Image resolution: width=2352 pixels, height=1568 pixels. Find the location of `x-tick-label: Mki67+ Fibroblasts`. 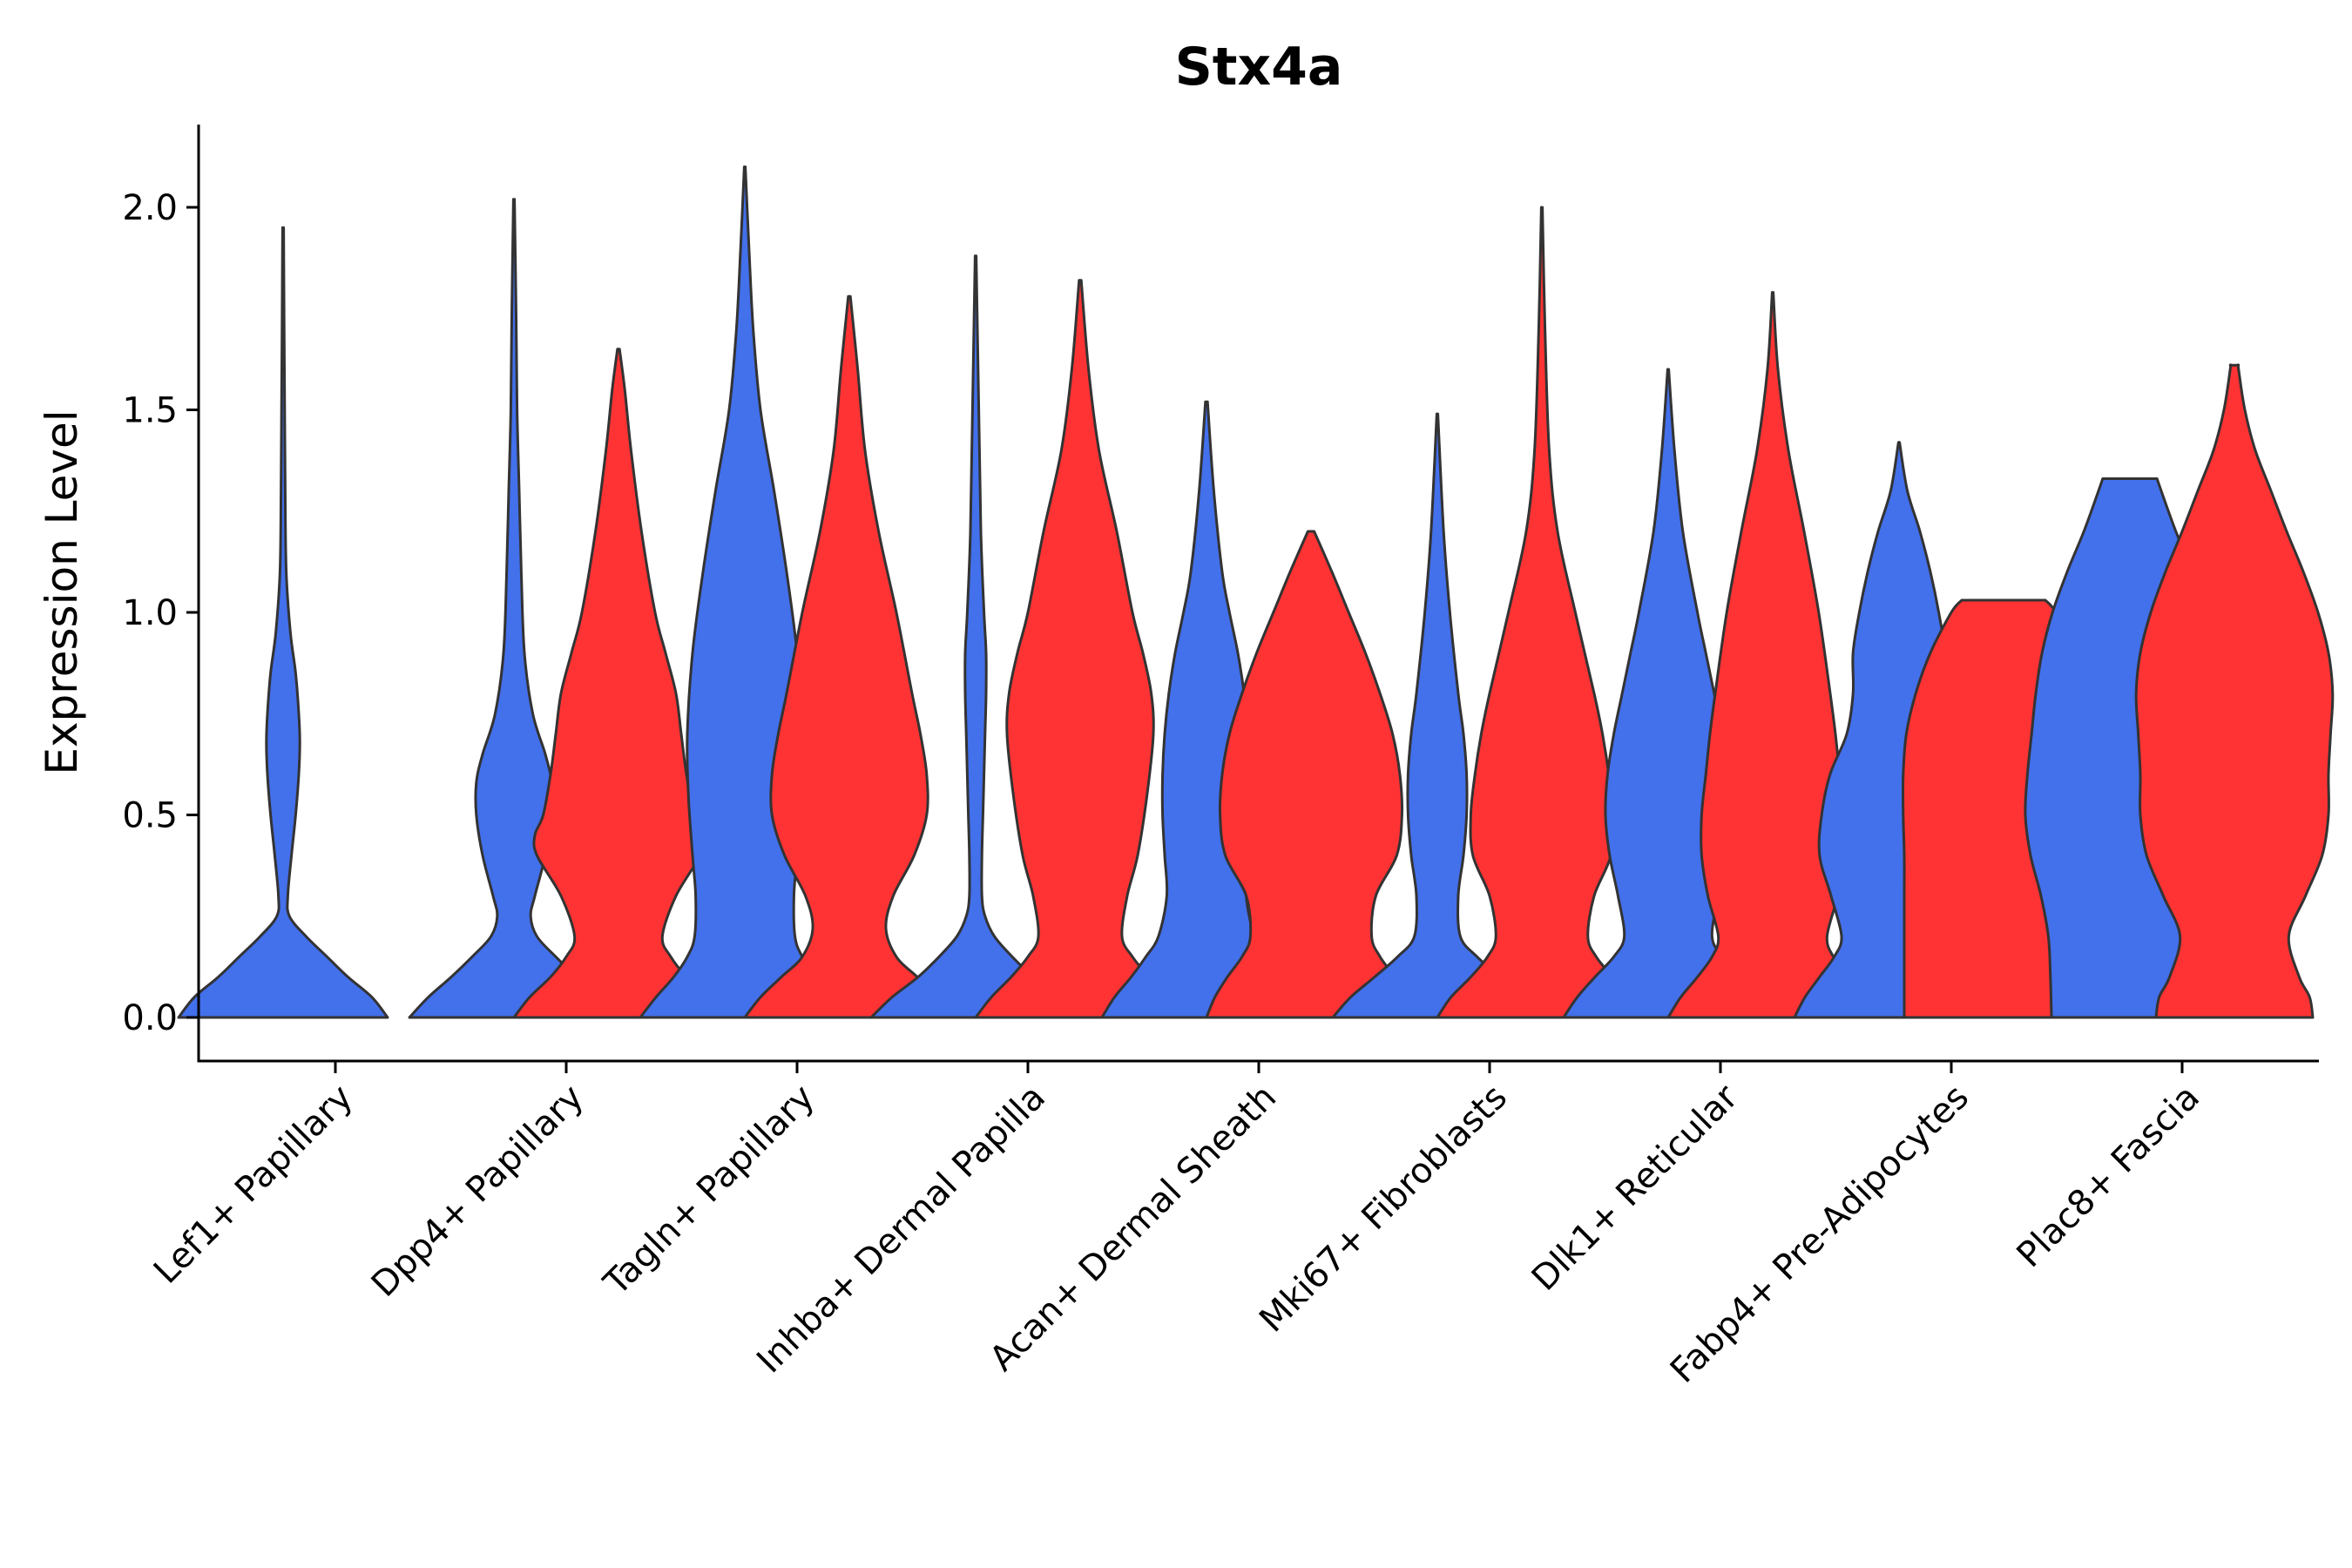

x-tick-label: Mki67+ Fibroblasts is located at coordinates (1383, 1209).